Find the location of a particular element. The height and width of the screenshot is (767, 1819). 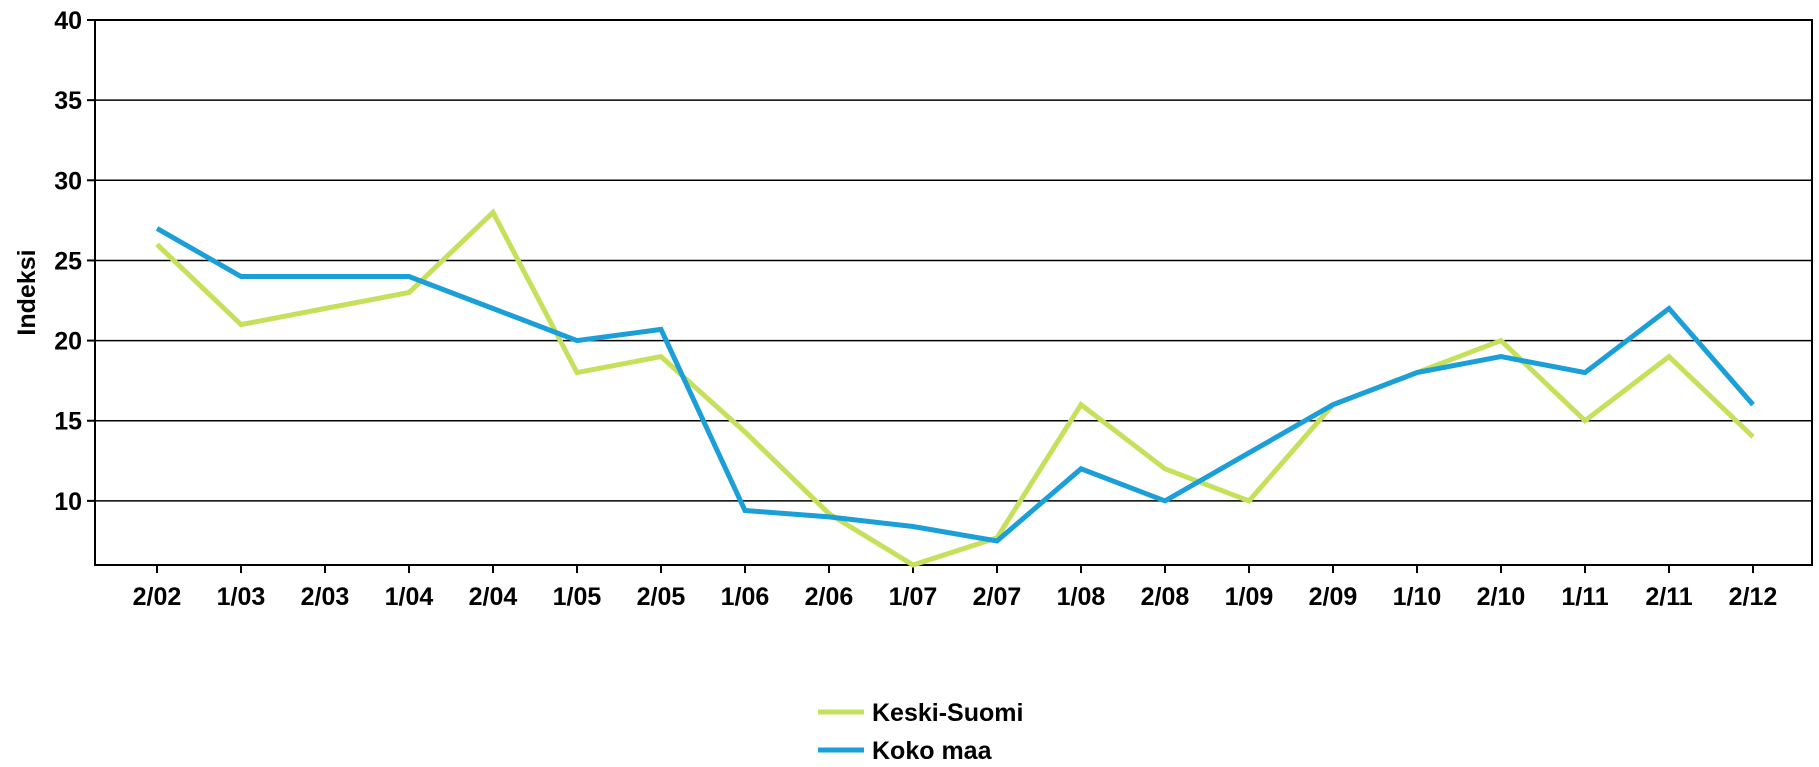

x-tick-label: 2/08 is located at coordinates (1165, 597).